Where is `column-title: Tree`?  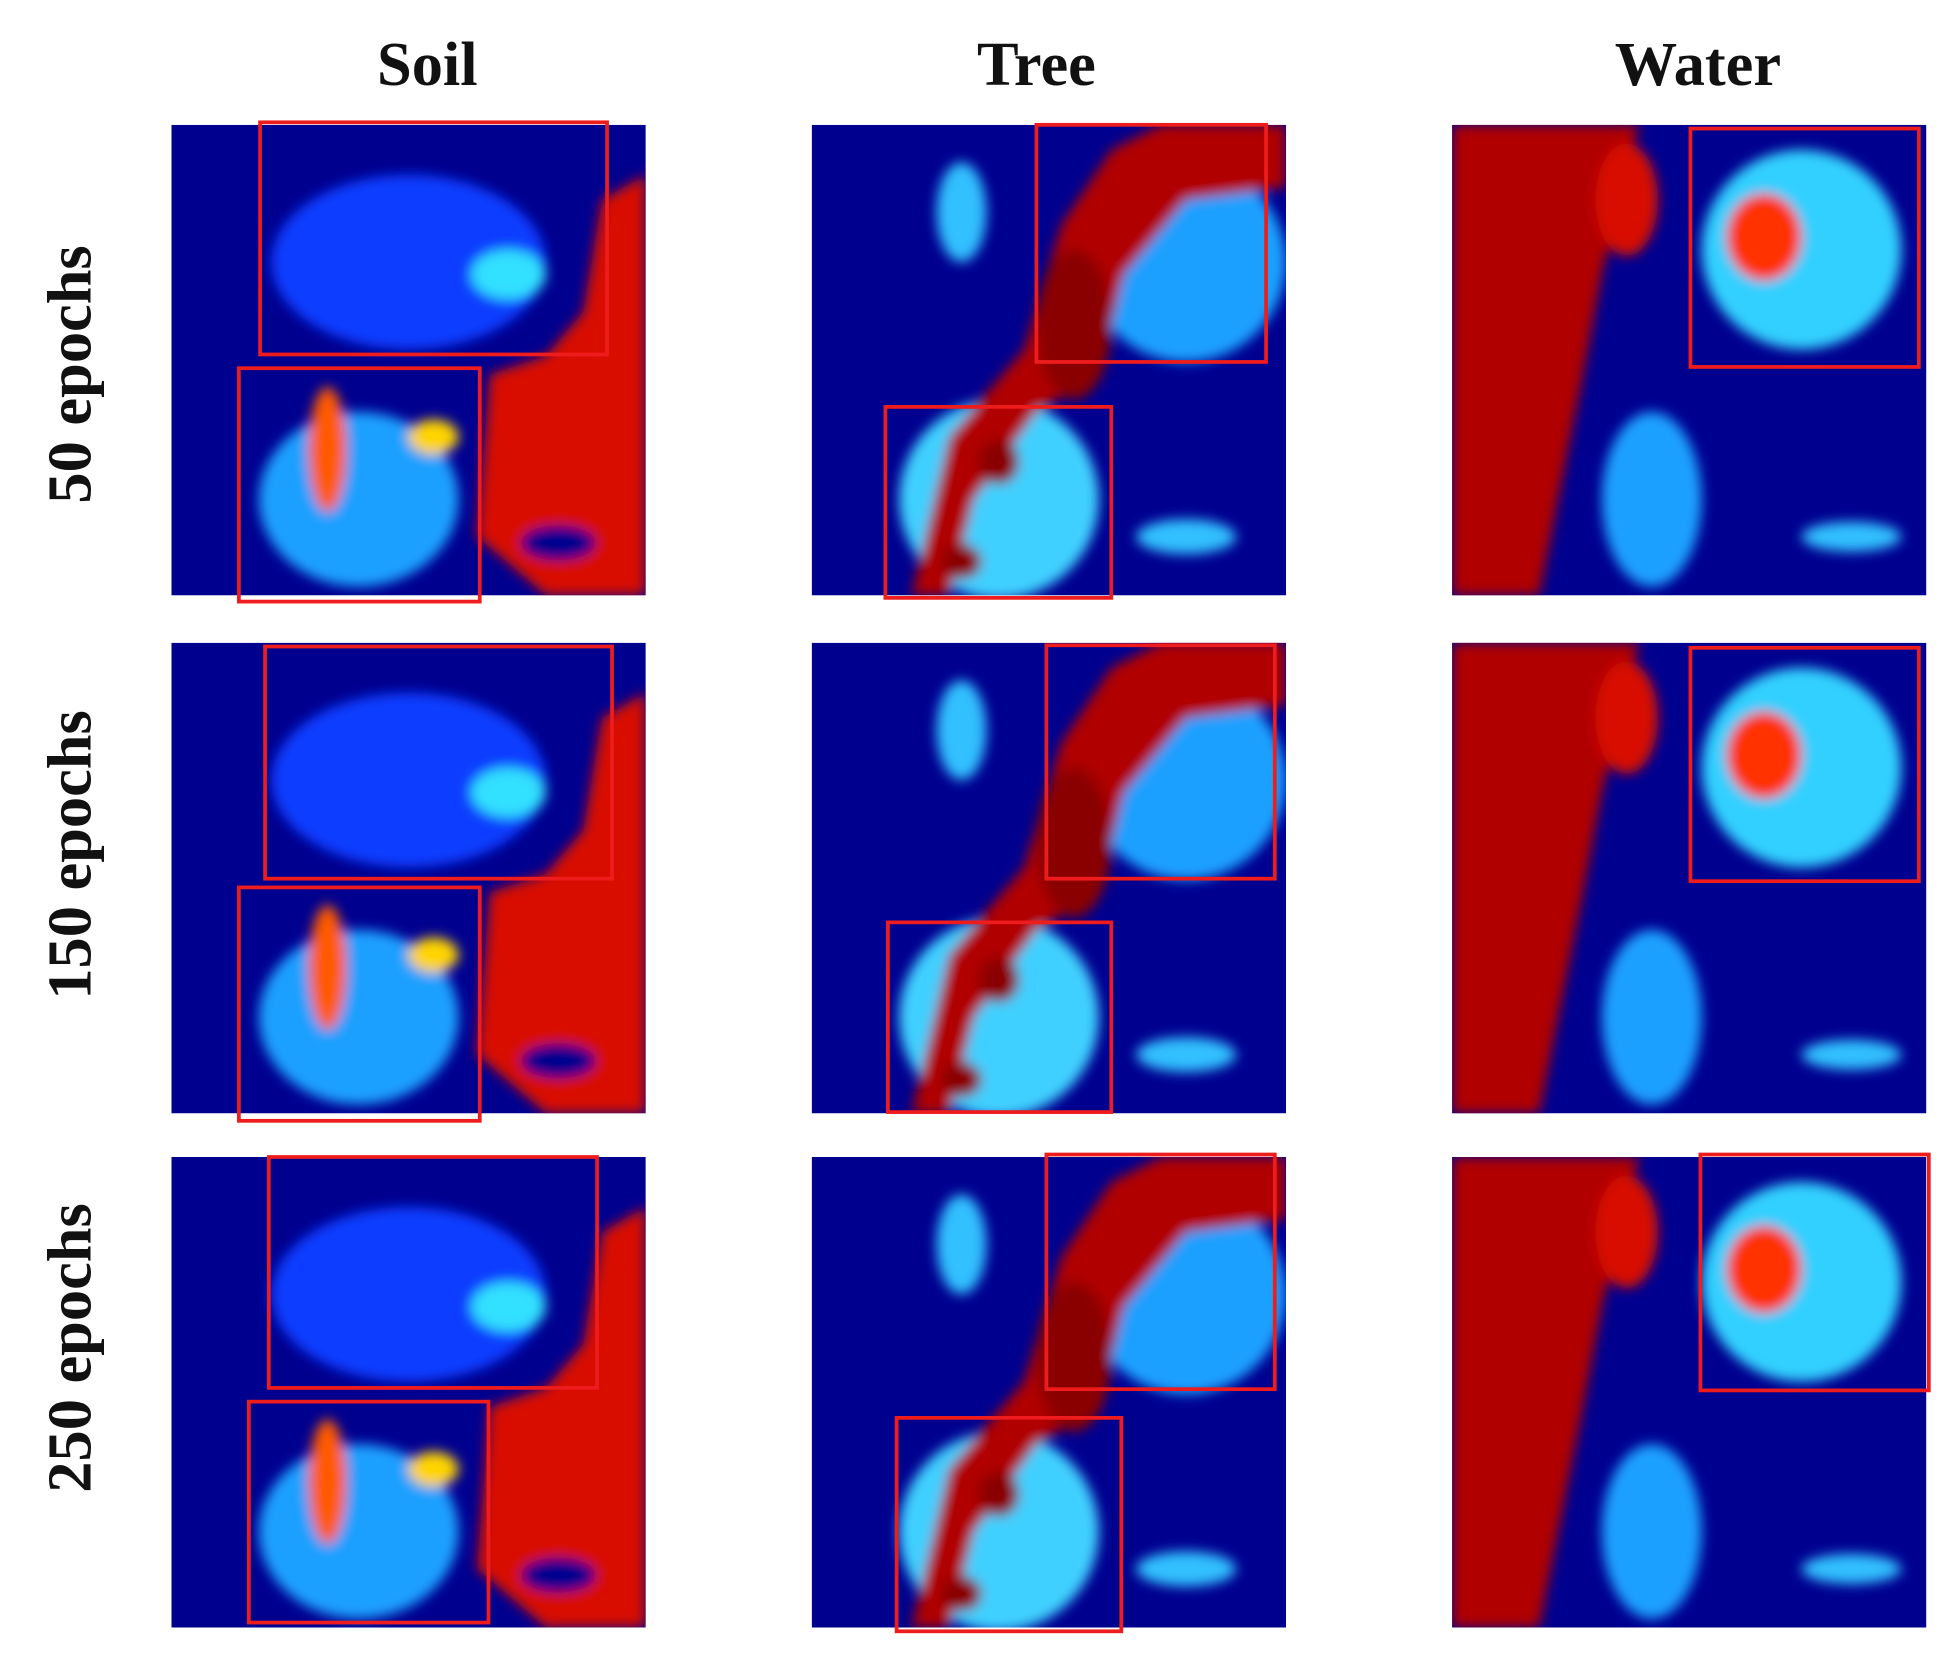 column-title: Tree is located at coordinates (1036, 64).